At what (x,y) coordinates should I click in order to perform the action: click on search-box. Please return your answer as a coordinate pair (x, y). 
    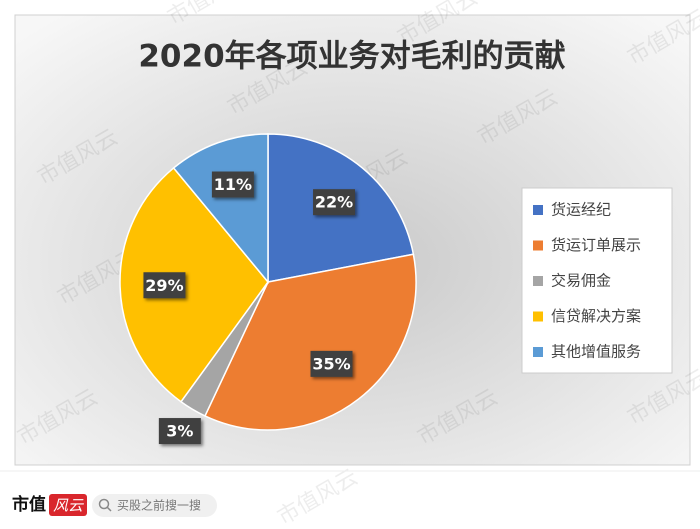
    Looking at the image, I should click on (154, 505).